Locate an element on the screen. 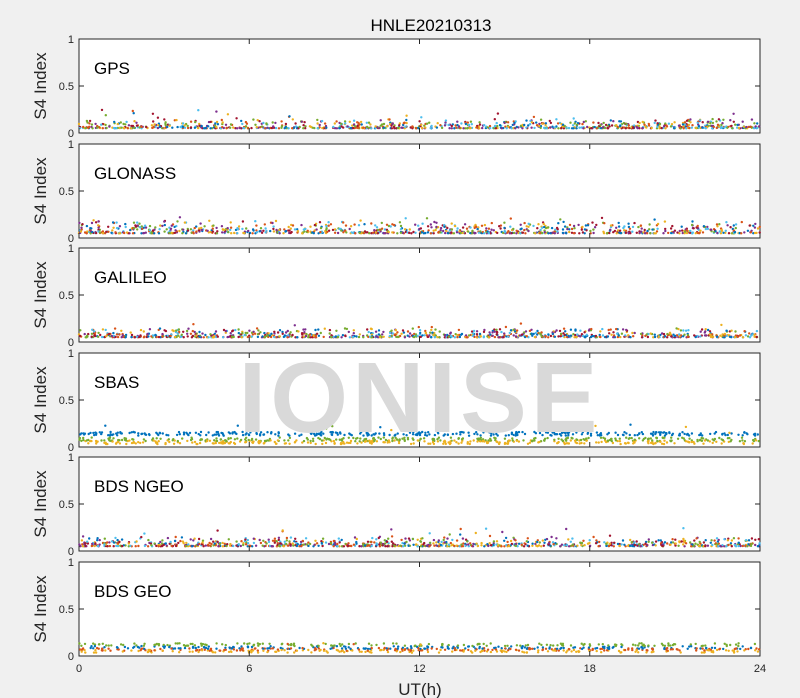 The height and width of the screenshot is (698, 800). scatter-points is located at coordinates (419, 434).